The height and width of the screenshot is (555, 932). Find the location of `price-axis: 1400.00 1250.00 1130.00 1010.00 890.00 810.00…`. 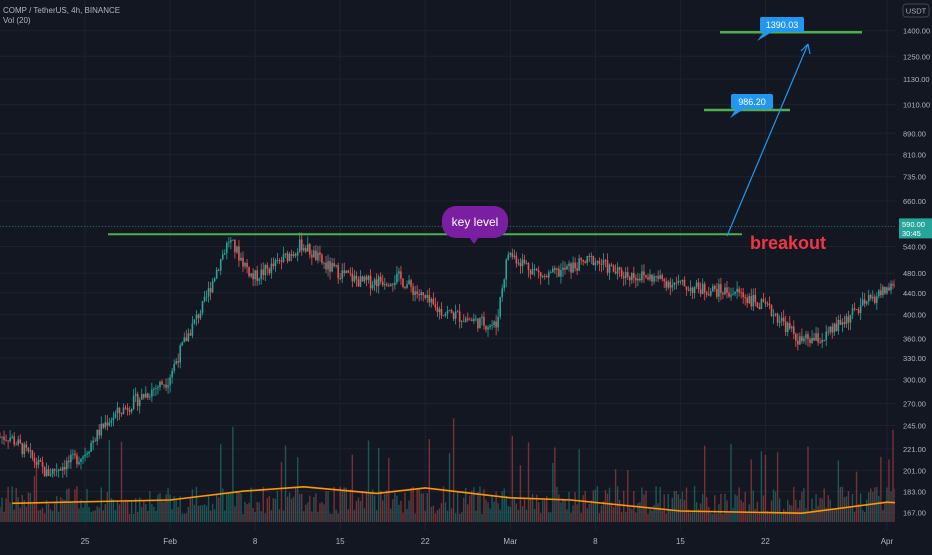

price-axis: 1400.00 1250.00 1130.00 1010.00 890.00 810.00… is located at coordinates (913, 275).